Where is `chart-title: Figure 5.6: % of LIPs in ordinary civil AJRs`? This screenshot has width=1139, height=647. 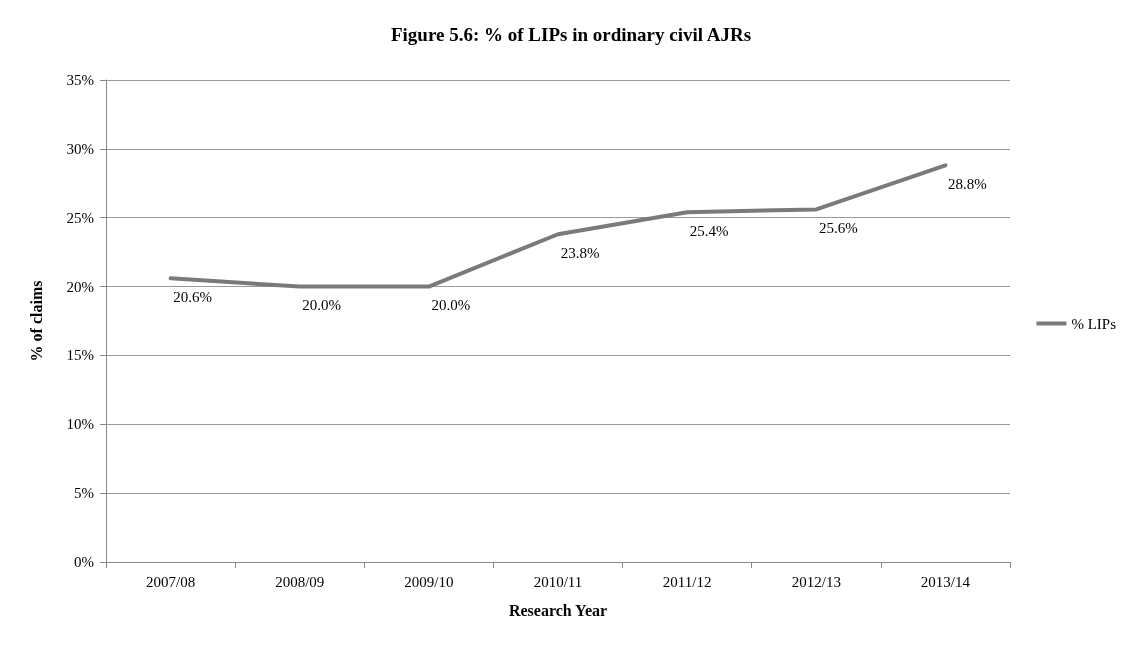 chart-title: Figure 5.6: % of LIPs in ordinary civil AJRs is located at coordinates (571, 34).